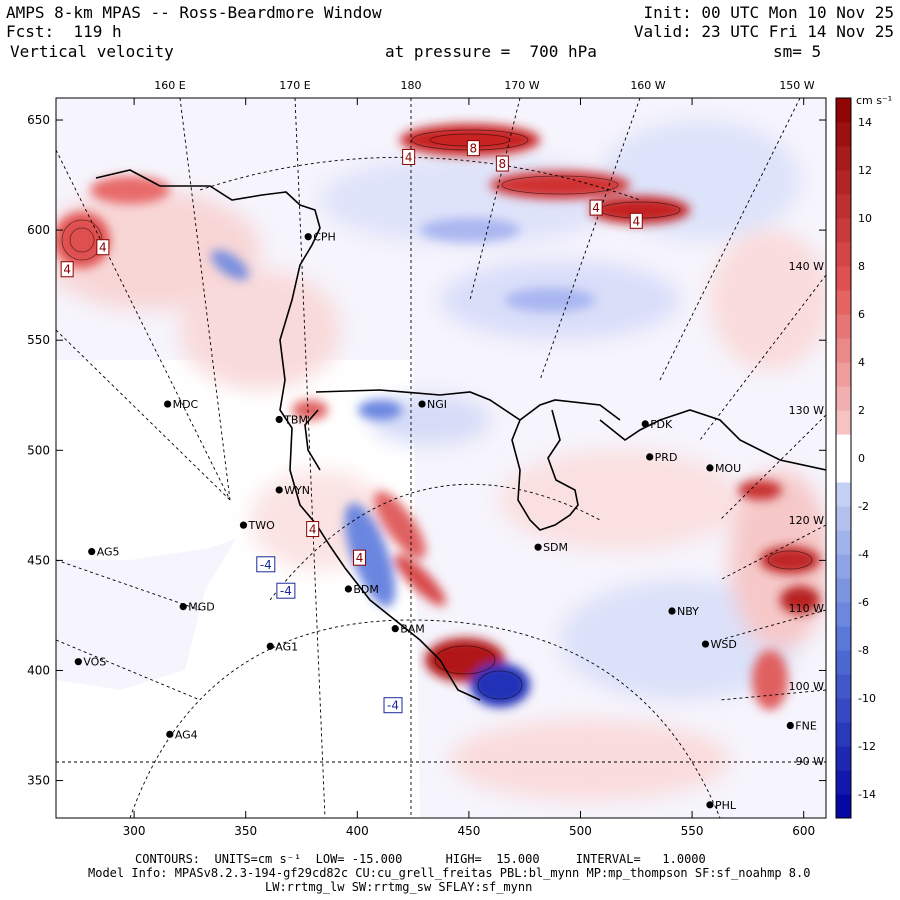  Describe the element at coordinates (867, 746) in the screenshot. I see `colorbar-tick-label: -12` at that location.